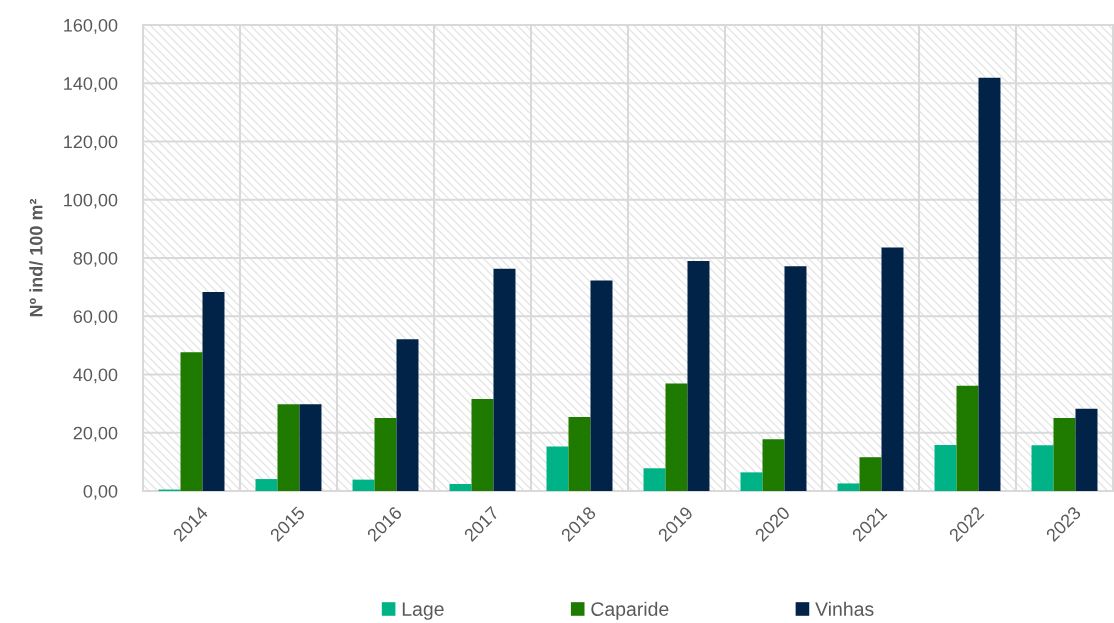  Describe the element at coordinates (100, 492) in the screenshot. I see `y-tick-label: 0,00` at that location.